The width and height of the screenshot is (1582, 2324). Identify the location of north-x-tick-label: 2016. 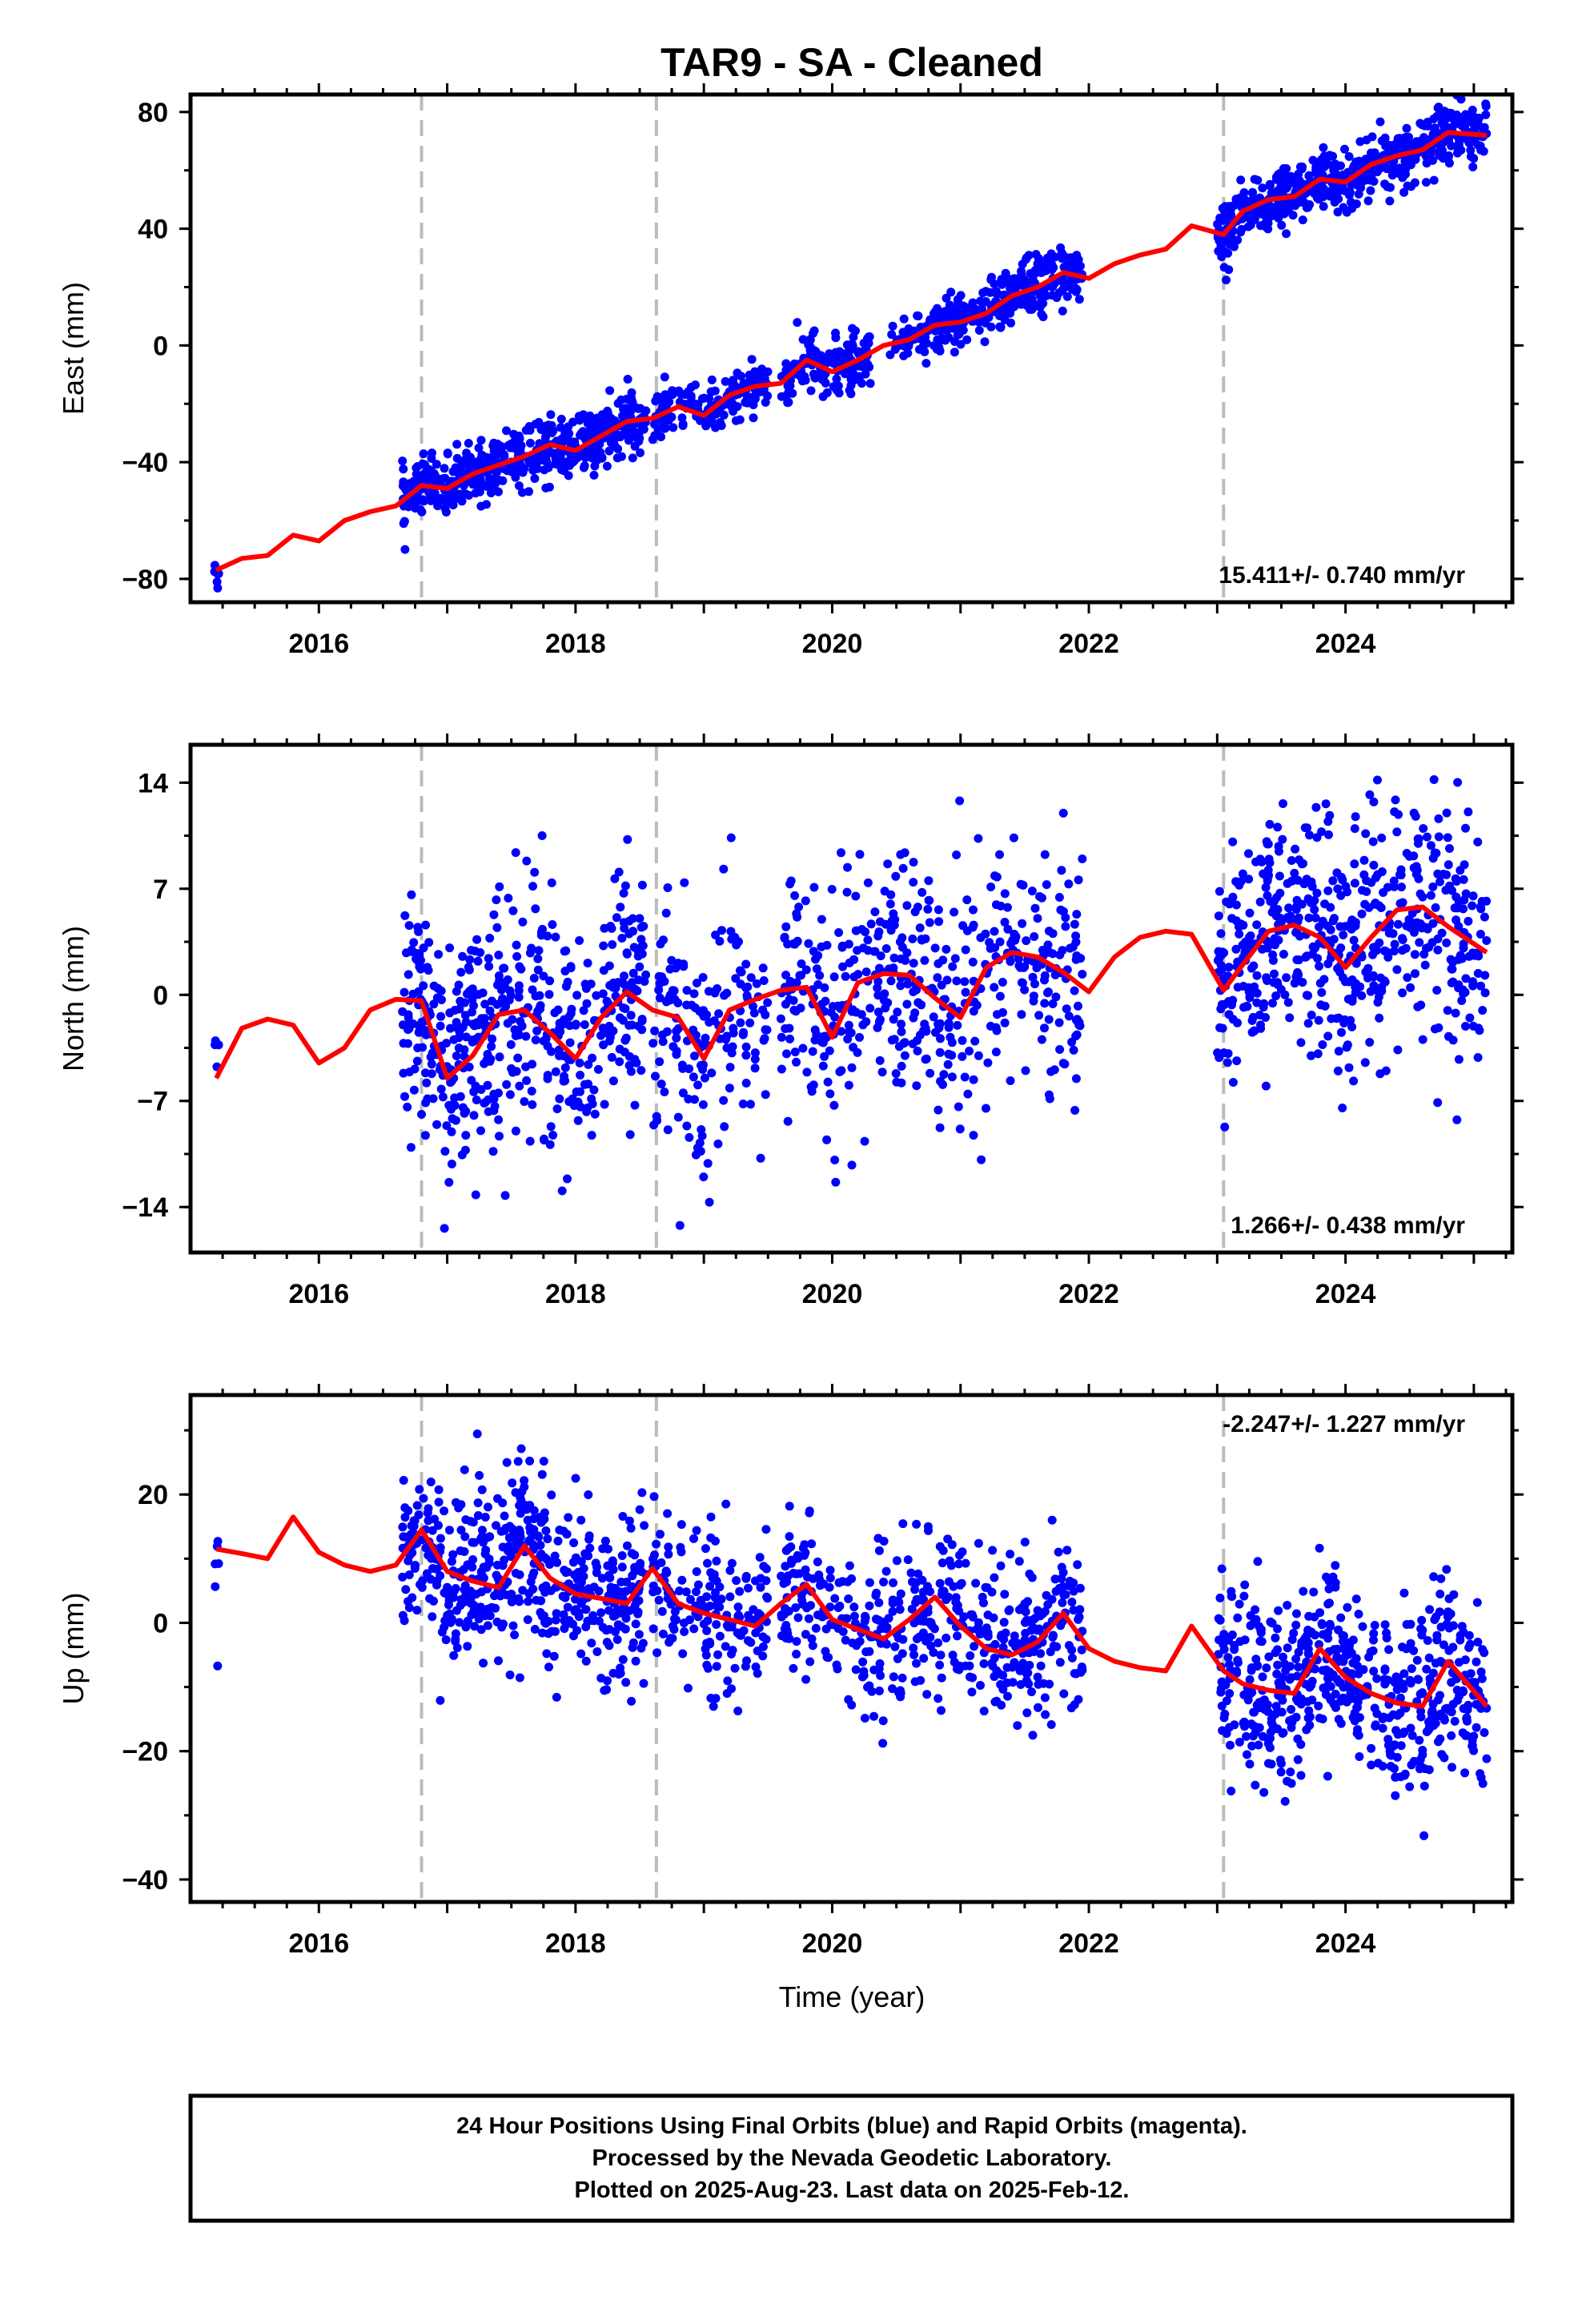
(318, 1294).